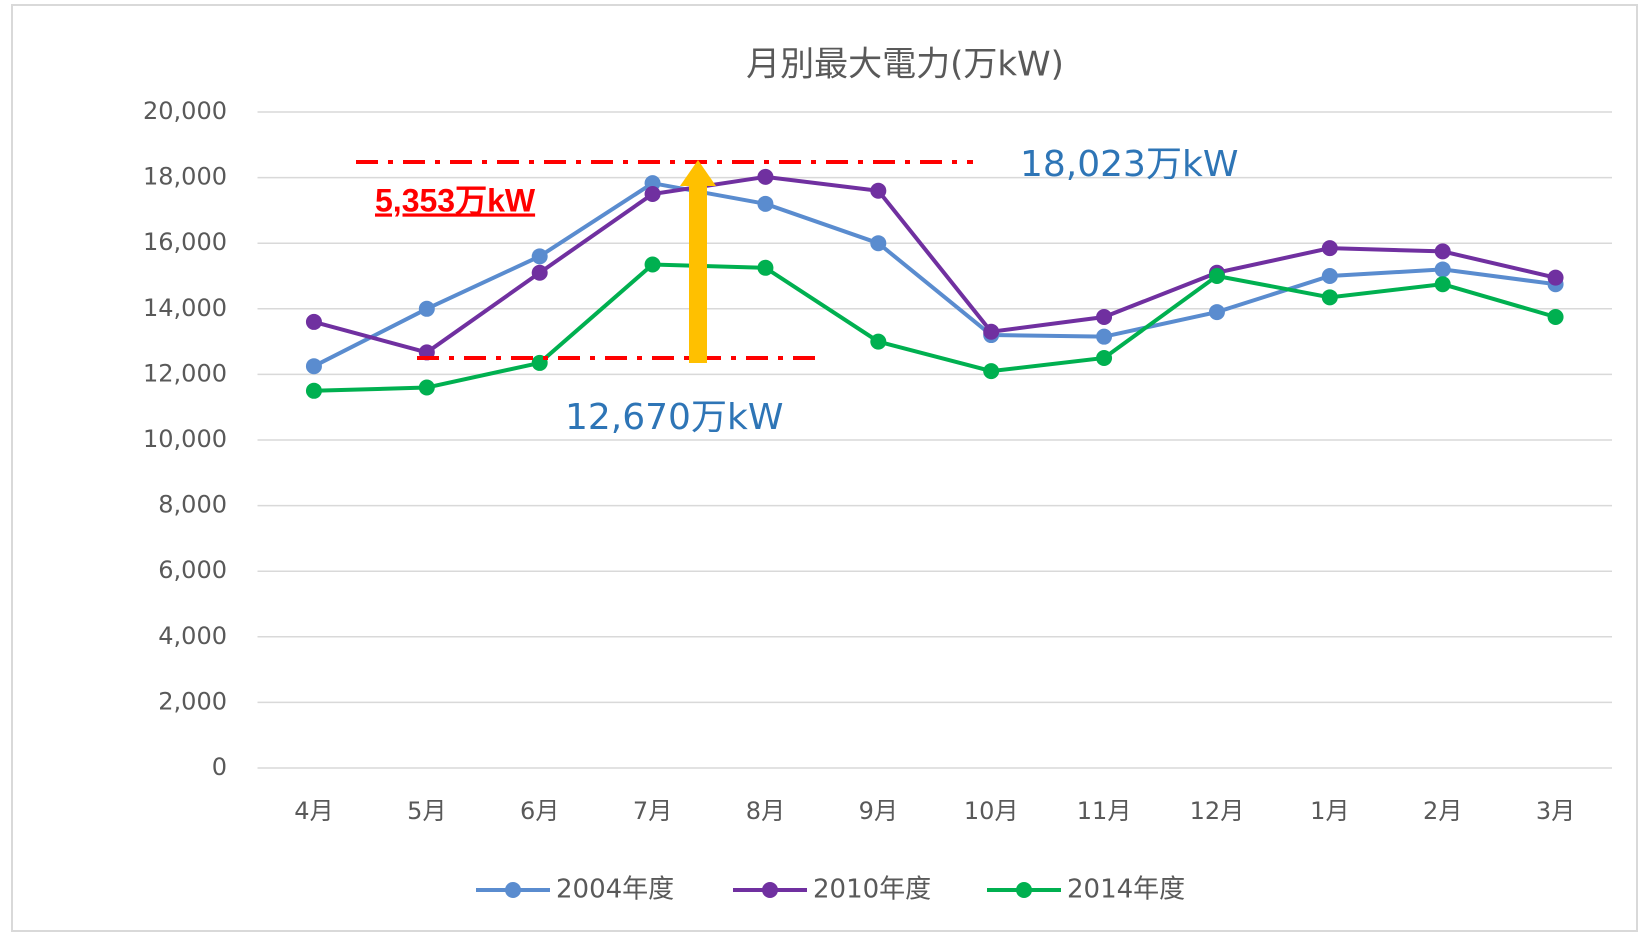  What do you see at coordinates (652, 811) in the screenshot?
I see `x-tick-label: 7月` at bounding box center [652, 811].